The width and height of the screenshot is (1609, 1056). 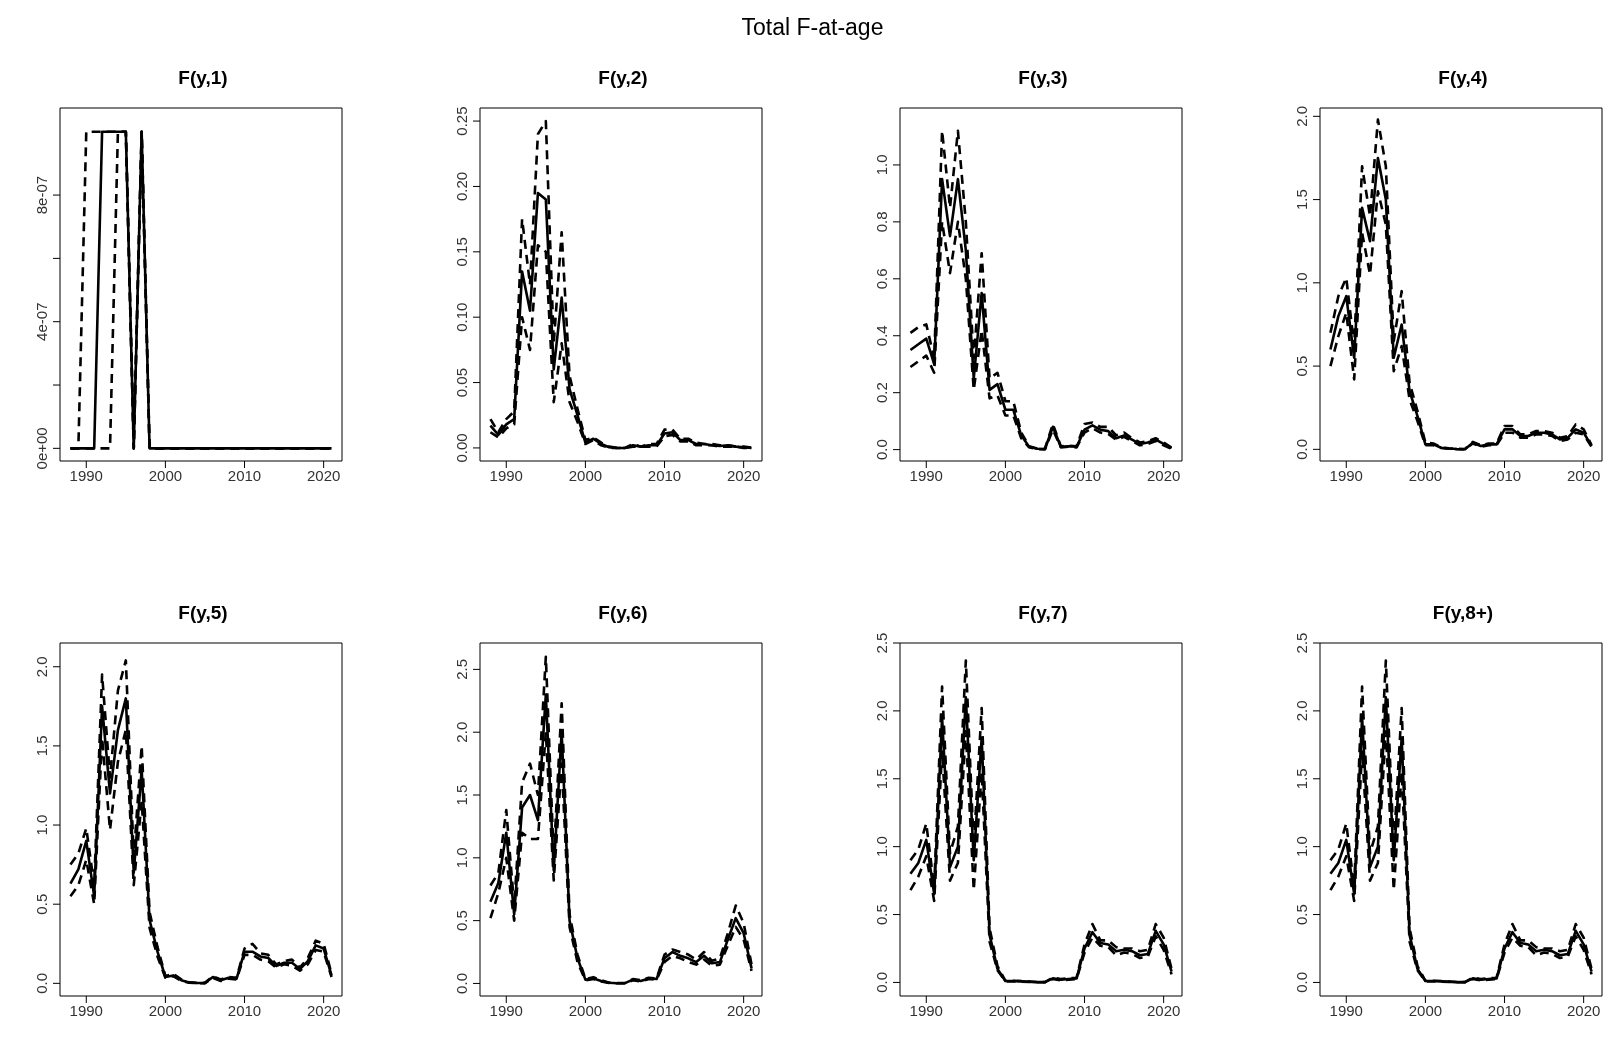 I want to click on y-tick-label: 0.2, so click(x=881, y=393).